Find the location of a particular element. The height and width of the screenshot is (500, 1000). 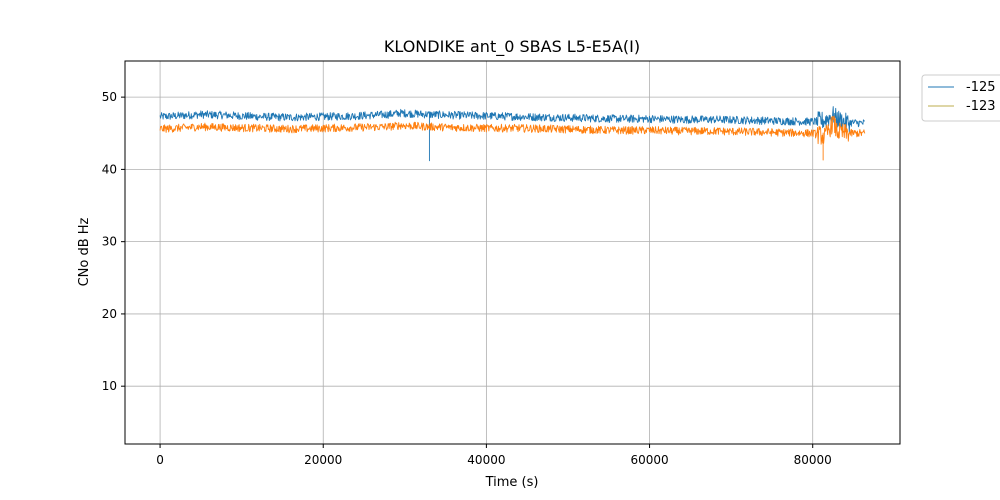

series-layer is located at coordinates (512, 134).